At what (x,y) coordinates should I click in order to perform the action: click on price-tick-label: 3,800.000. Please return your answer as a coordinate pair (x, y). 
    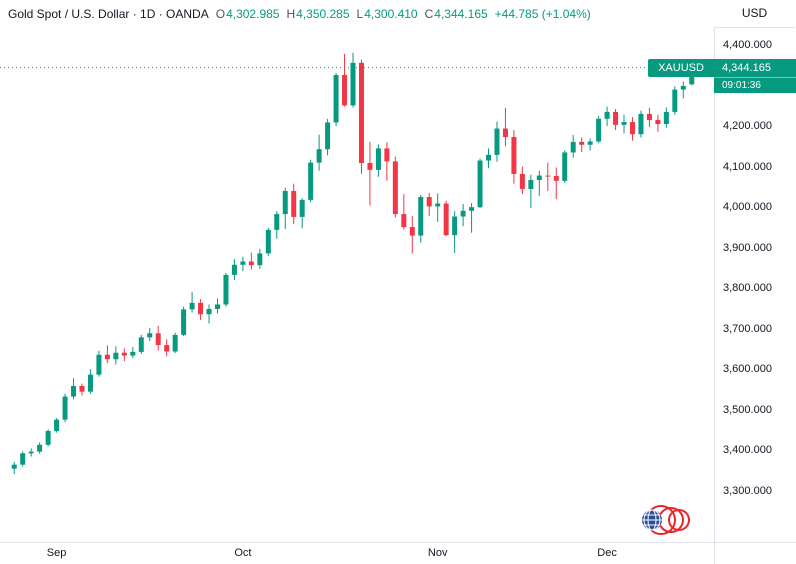
    Looking at the image, I should click on (747, 288).